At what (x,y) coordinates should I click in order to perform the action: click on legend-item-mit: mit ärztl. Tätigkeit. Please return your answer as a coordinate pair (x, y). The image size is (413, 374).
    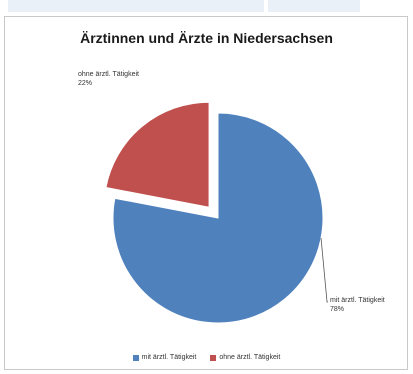
    Looking at the image, I should click on (164, 357).